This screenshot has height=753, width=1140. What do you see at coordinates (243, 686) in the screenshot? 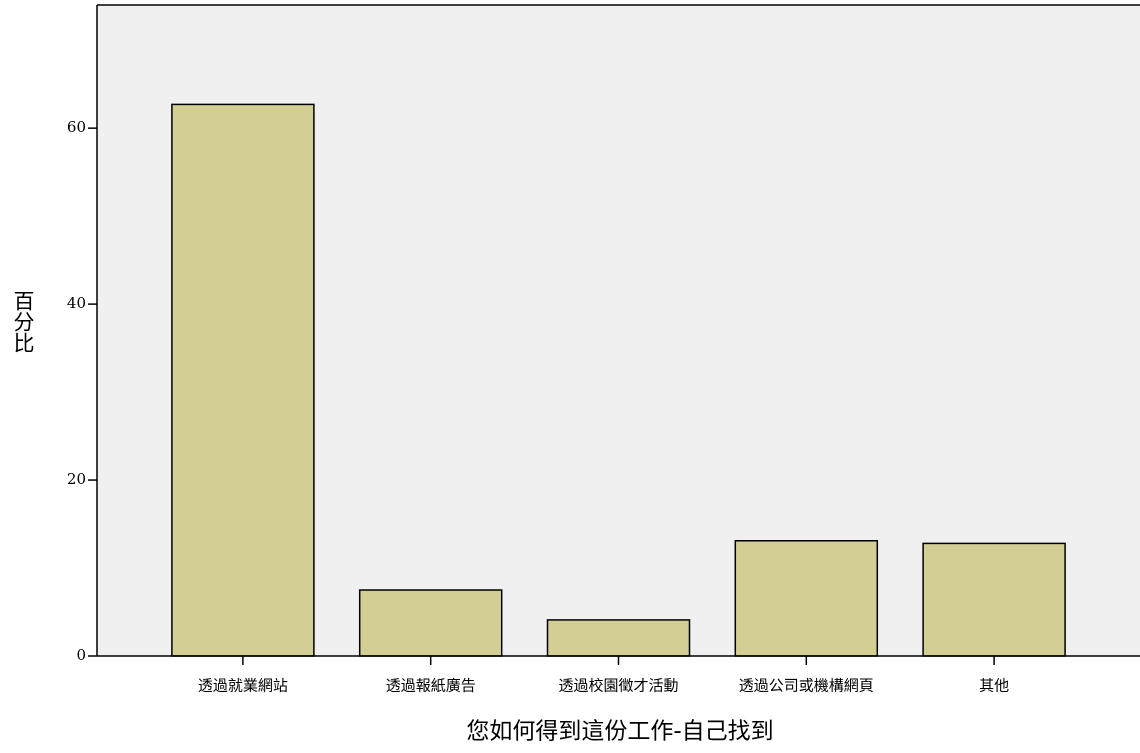
I see `x-tick-label: 透過就業網站` at bounding box center [243, 686].